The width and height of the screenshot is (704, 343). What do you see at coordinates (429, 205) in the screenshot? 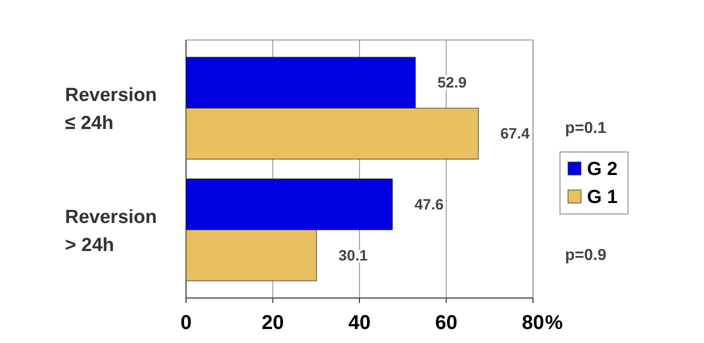
I see `data-label: 47.6` at bounding box center [429, 205].